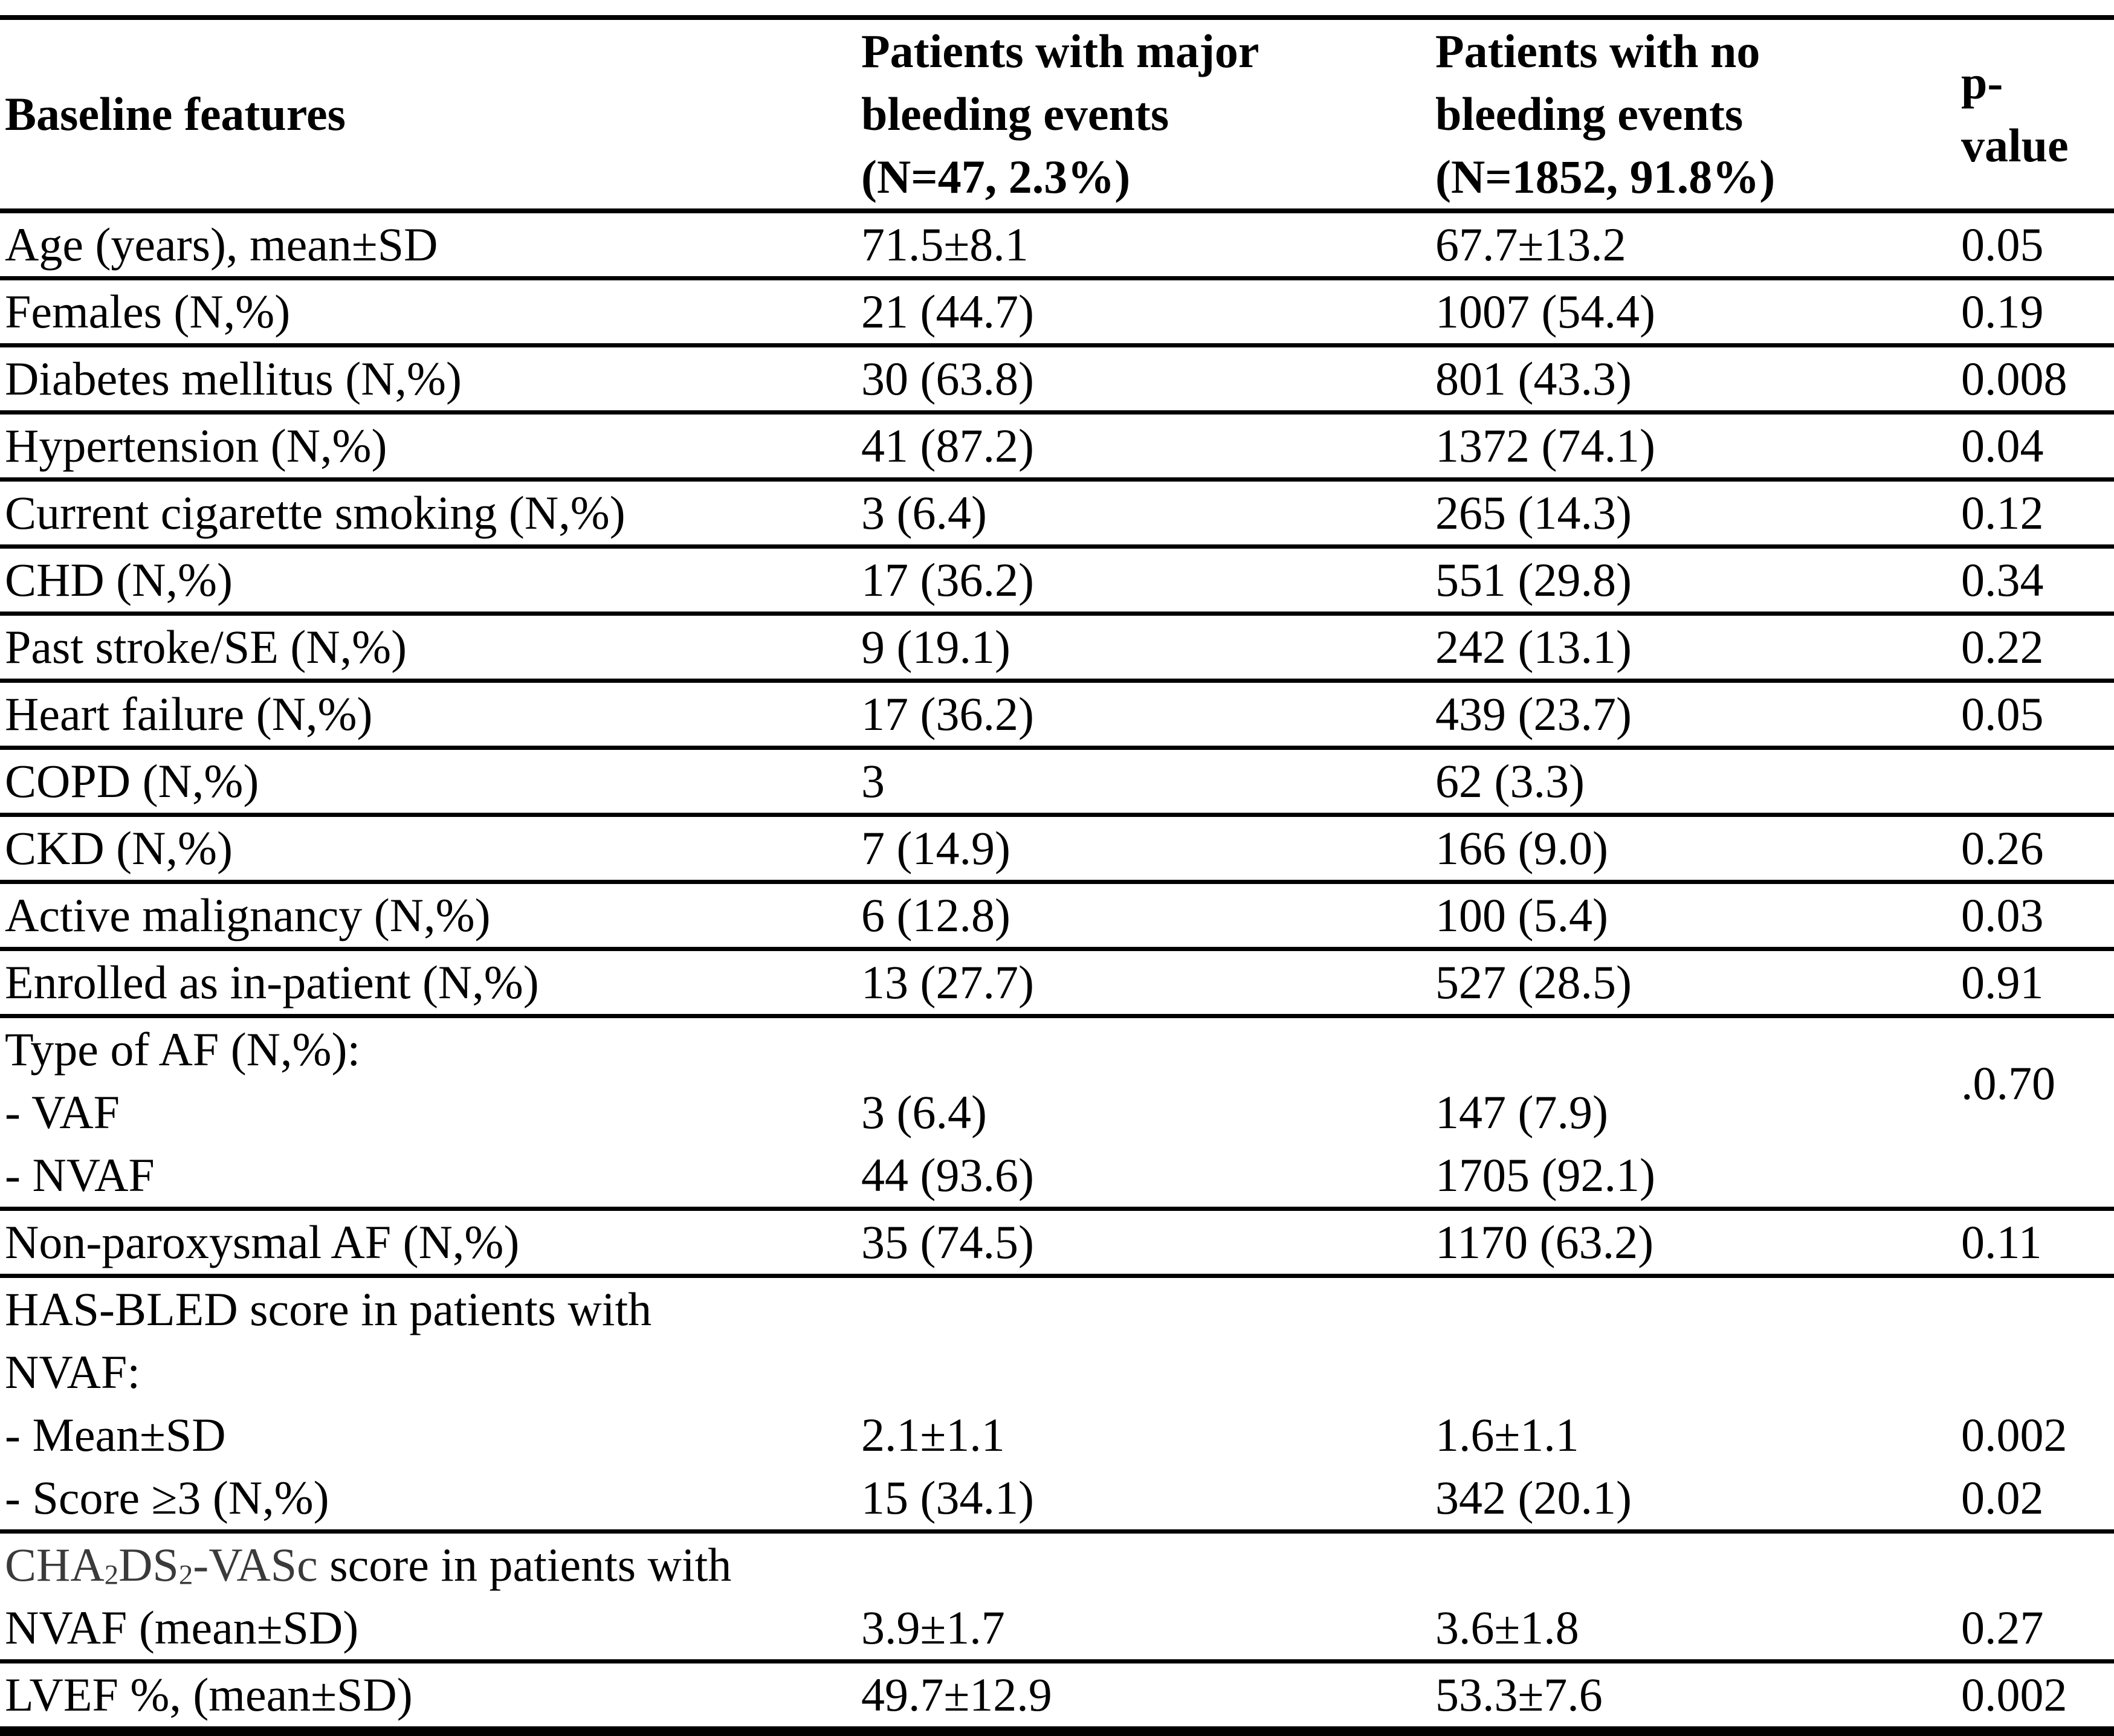 This screenshot has width=2114, height=1736. What do you see at coordinates (55, 1564) in the screenshot?
I see `label-part: CHA` at bounding box center [55, 1564].